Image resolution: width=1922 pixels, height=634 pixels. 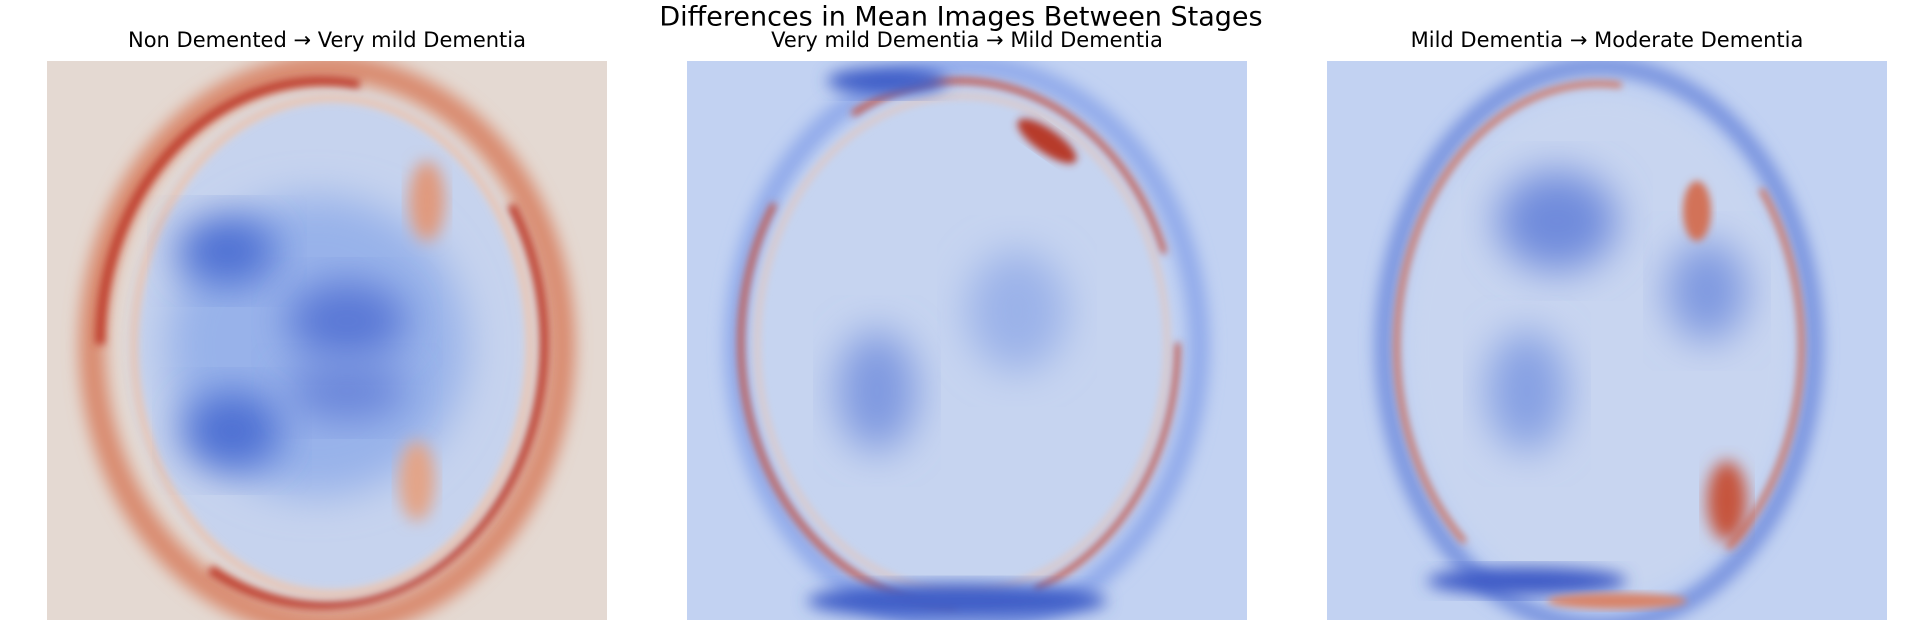 I want to click on panel-title: Mild Dementia → Moderate Dementia, so click(x=1607, y=40).